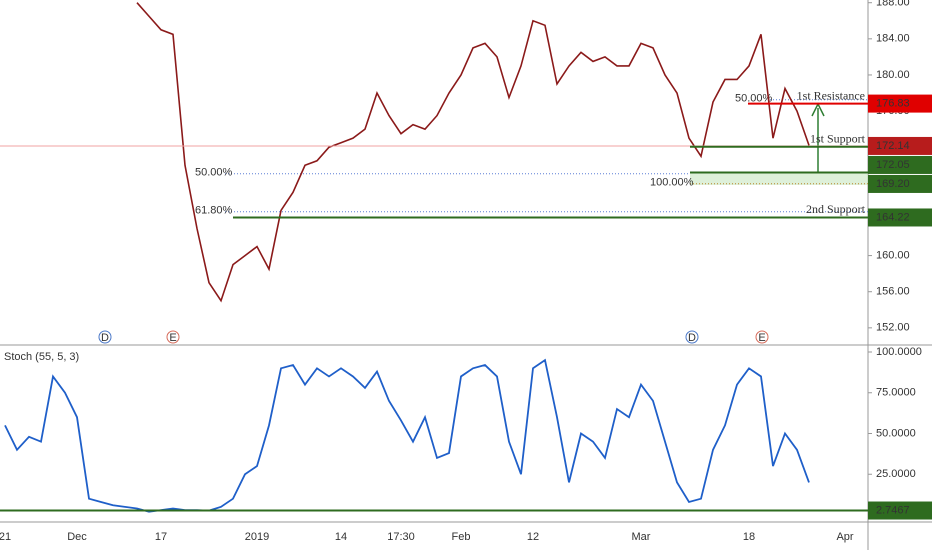 This screenshot has width=932, height=550. What do you see at coordinates (896, 474) in the screenshot?
I see `y-tick-label: 25.0000` at bounding box center [896, 474].